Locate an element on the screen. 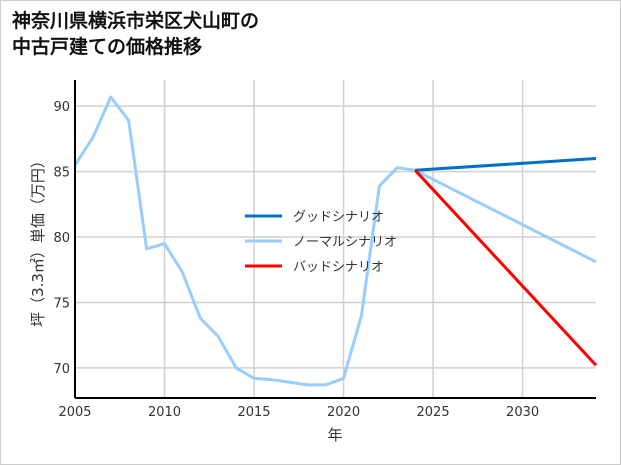 Image resolution: width=621 pixels, height=465 pixels. legend-label: ノーマルシナリオ is located at coordinates (345, 242).